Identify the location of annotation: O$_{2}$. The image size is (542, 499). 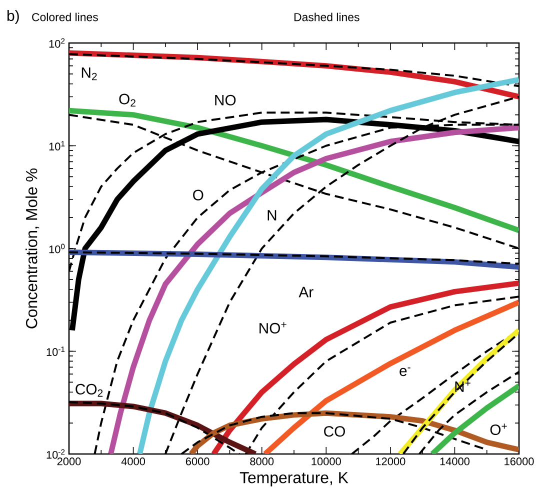
(127, 100).